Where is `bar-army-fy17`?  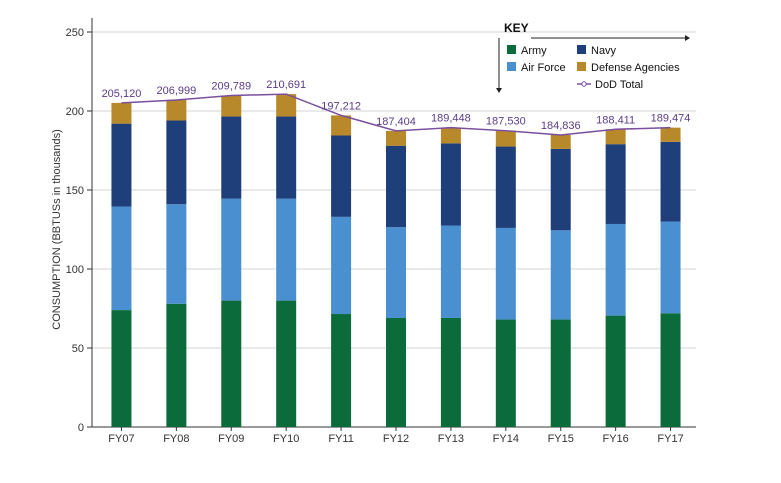 bar-army-fy17 is located at coordinates (670, 370).